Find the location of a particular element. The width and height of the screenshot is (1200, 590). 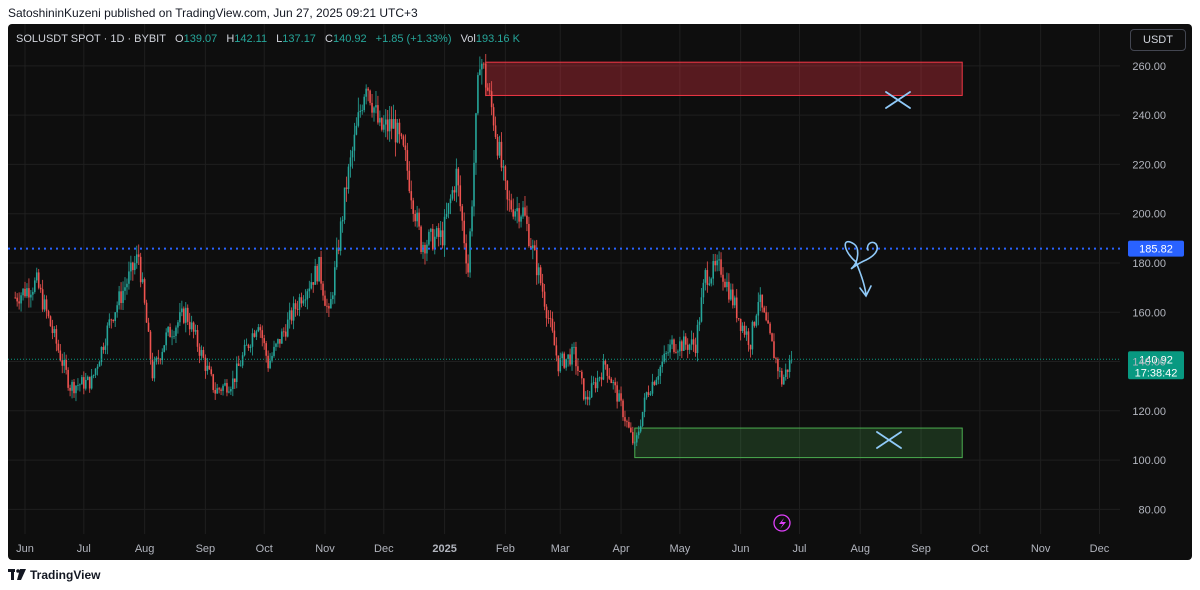

cross-mark-top is located at coordinates (898, 100).